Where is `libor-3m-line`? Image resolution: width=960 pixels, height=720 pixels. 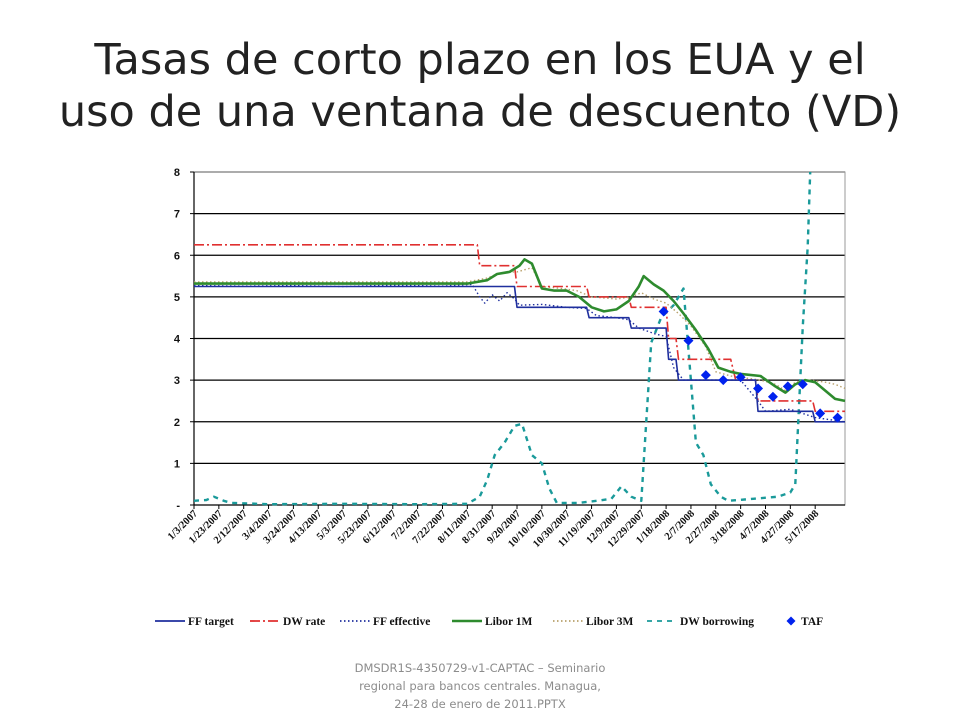 libor-3m-line is located at coordinates (520, 329).